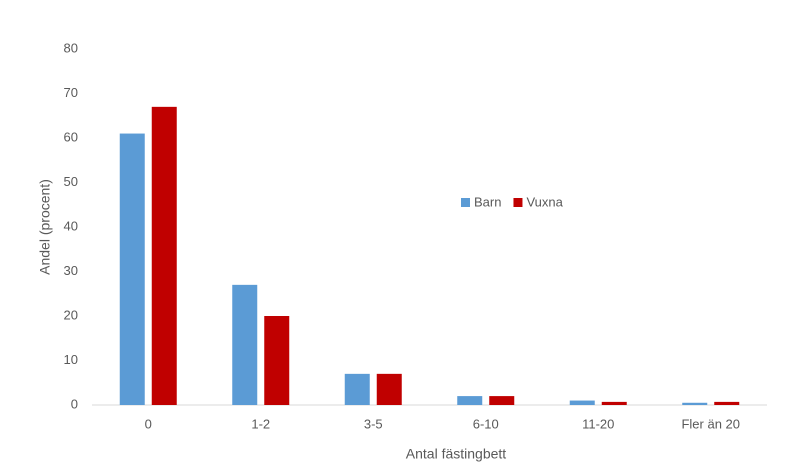 This screenshot has height=476, width=791. What do you see at coordinates (45, 227) in the screenshot?
I see `y-axis-title: Andel (procent)` at bounding box center [45, 227].